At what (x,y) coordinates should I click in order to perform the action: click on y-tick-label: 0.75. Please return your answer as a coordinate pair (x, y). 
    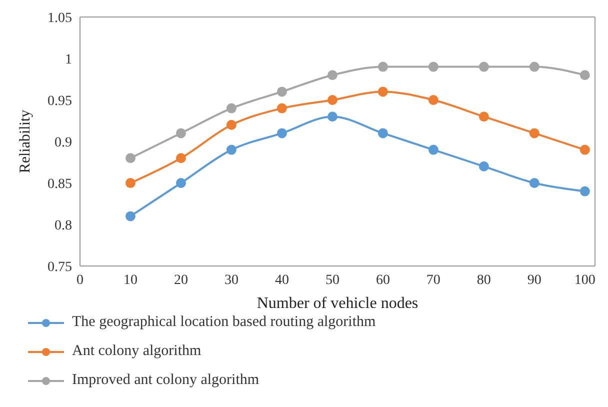
    Looking at the image, I should click on (60, 267).